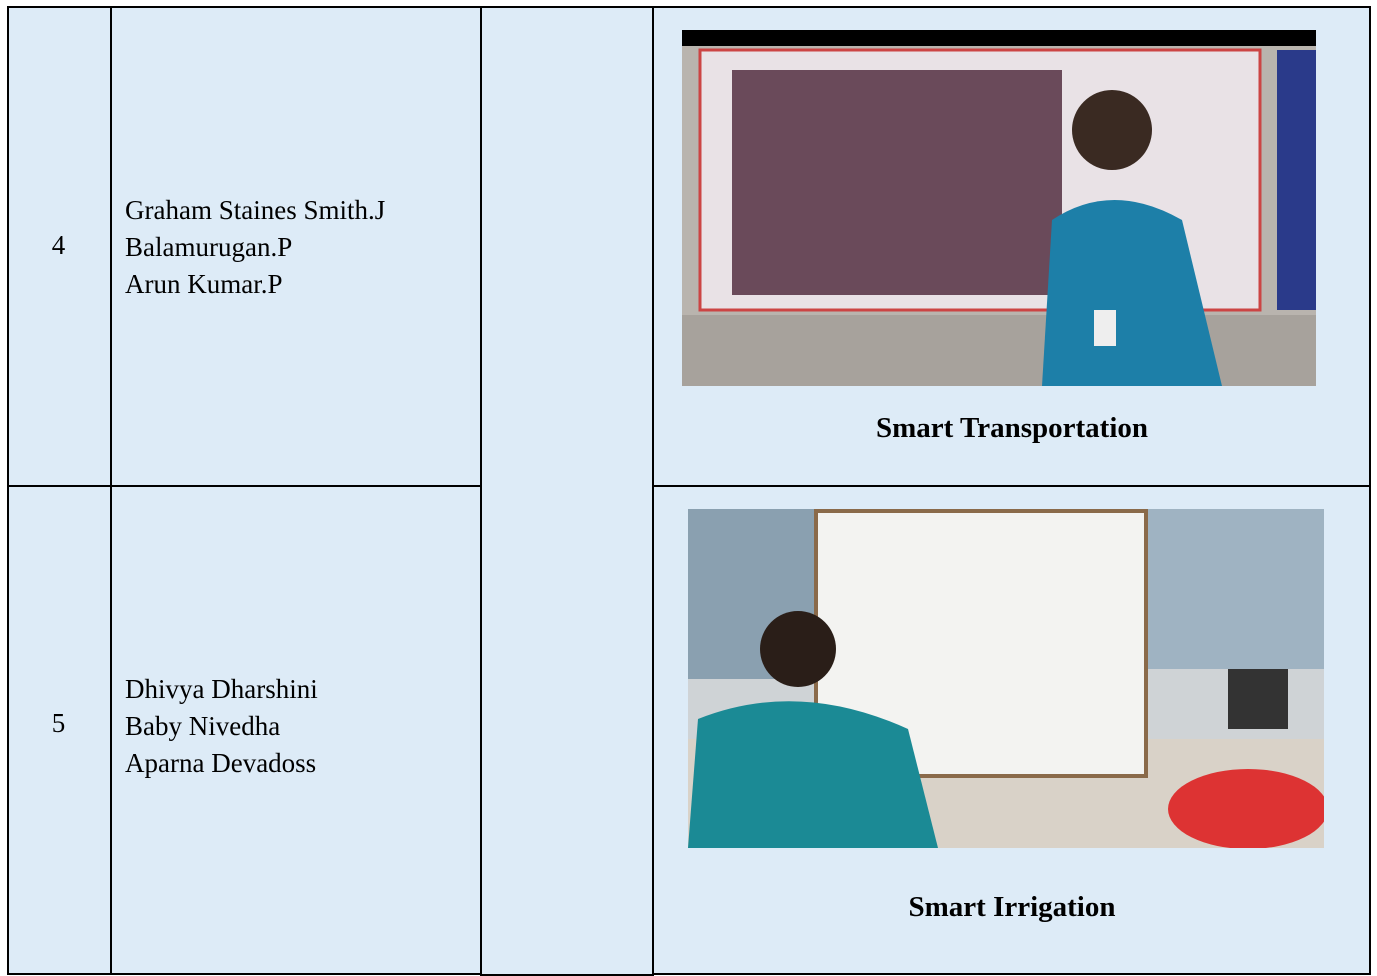  I want to click on member-name: Balamurugan.P, so click(209, 247).